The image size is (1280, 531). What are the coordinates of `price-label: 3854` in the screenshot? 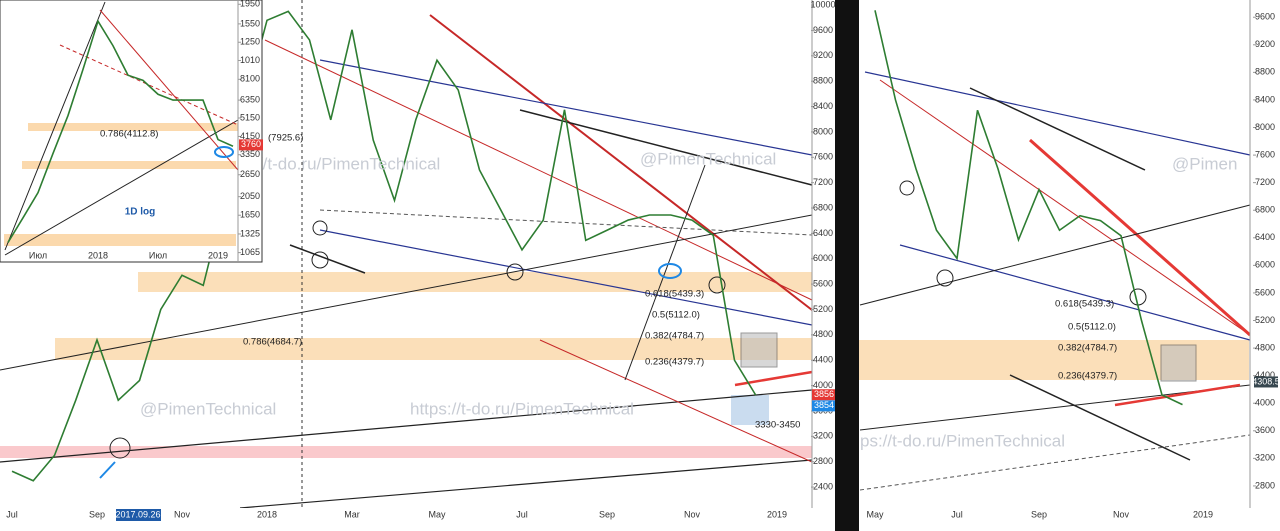 It's located at (824, 405).